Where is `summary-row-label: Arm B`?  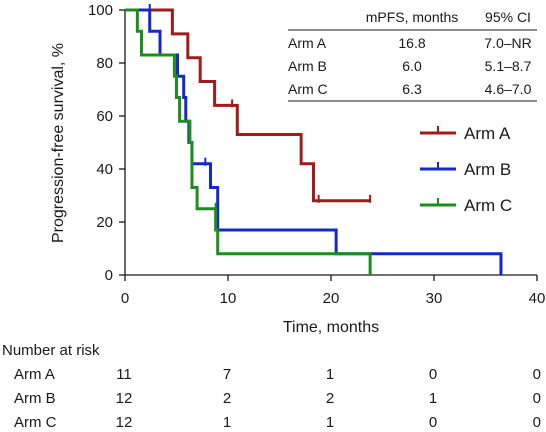
summary-row-label: Arm B is located at coordinates (307, 66).